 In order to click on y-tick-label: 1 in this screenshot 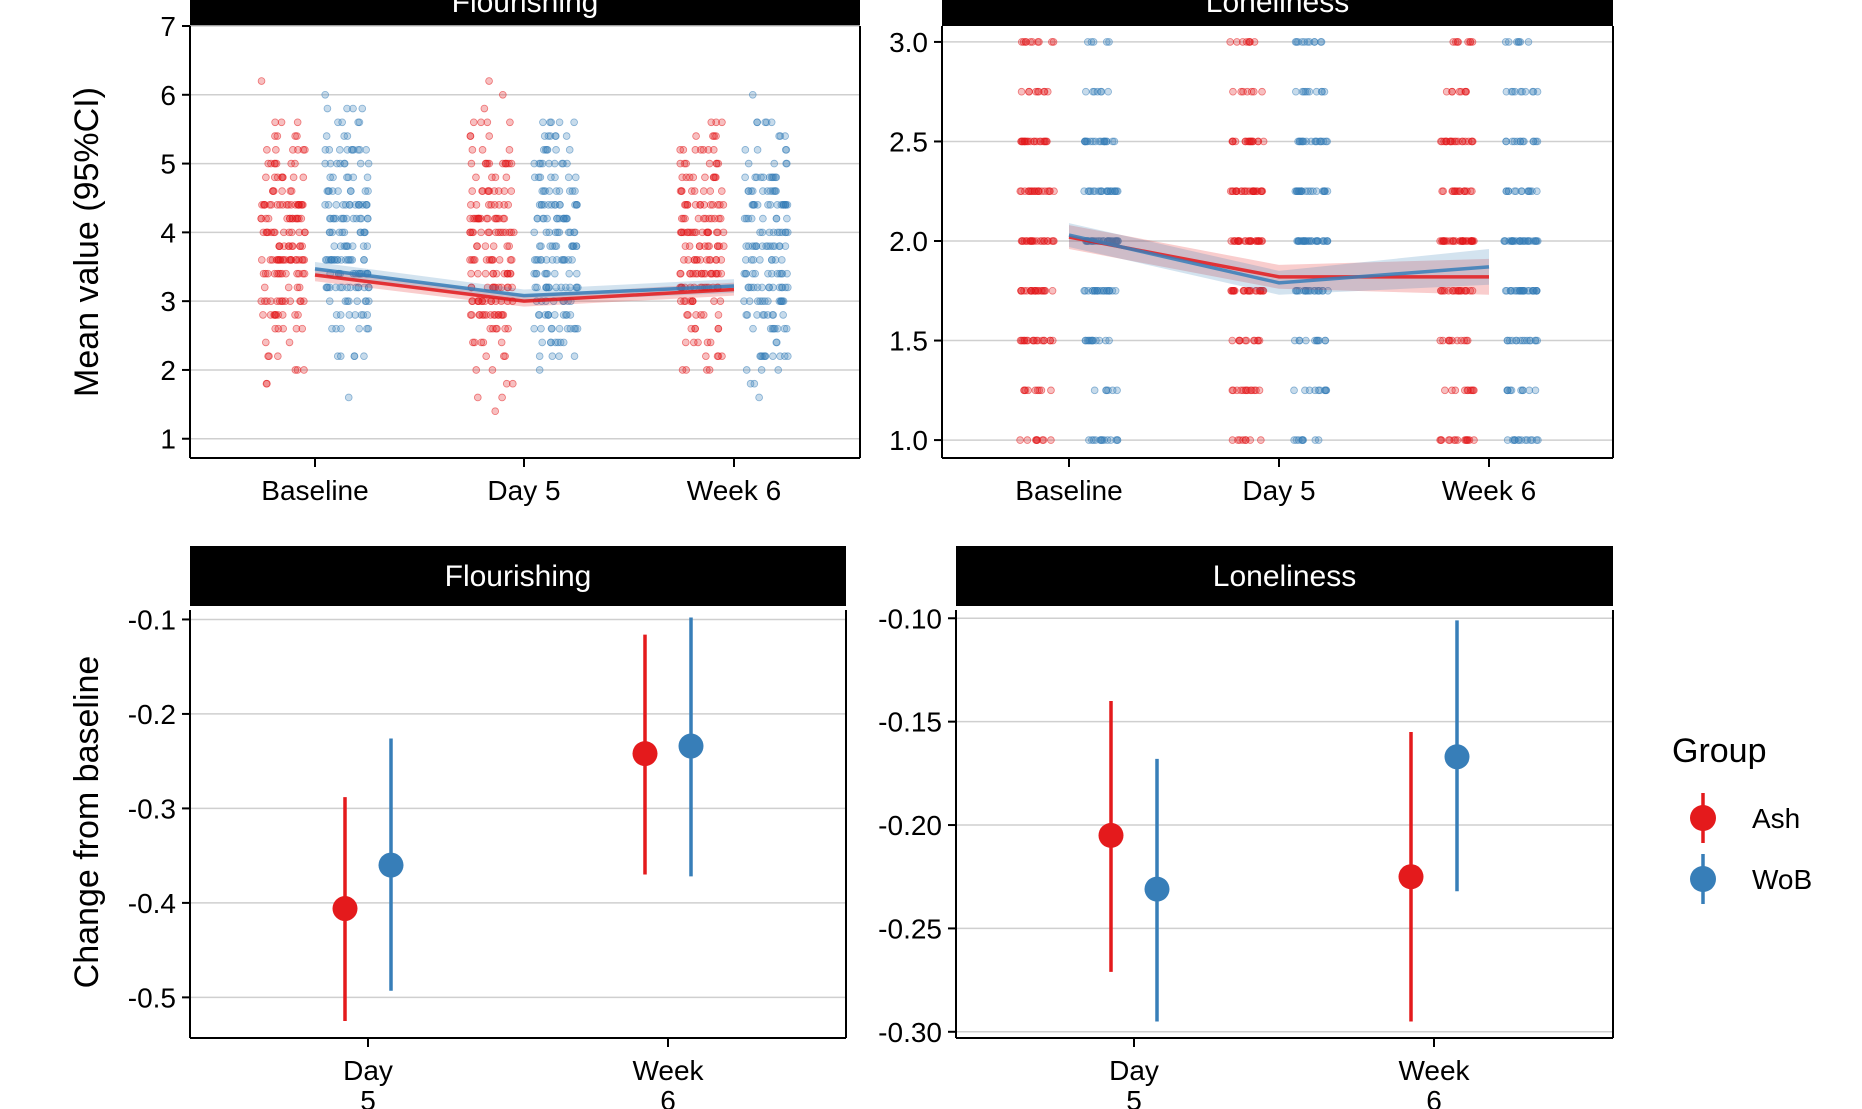, I will do `click(168, 439)`.